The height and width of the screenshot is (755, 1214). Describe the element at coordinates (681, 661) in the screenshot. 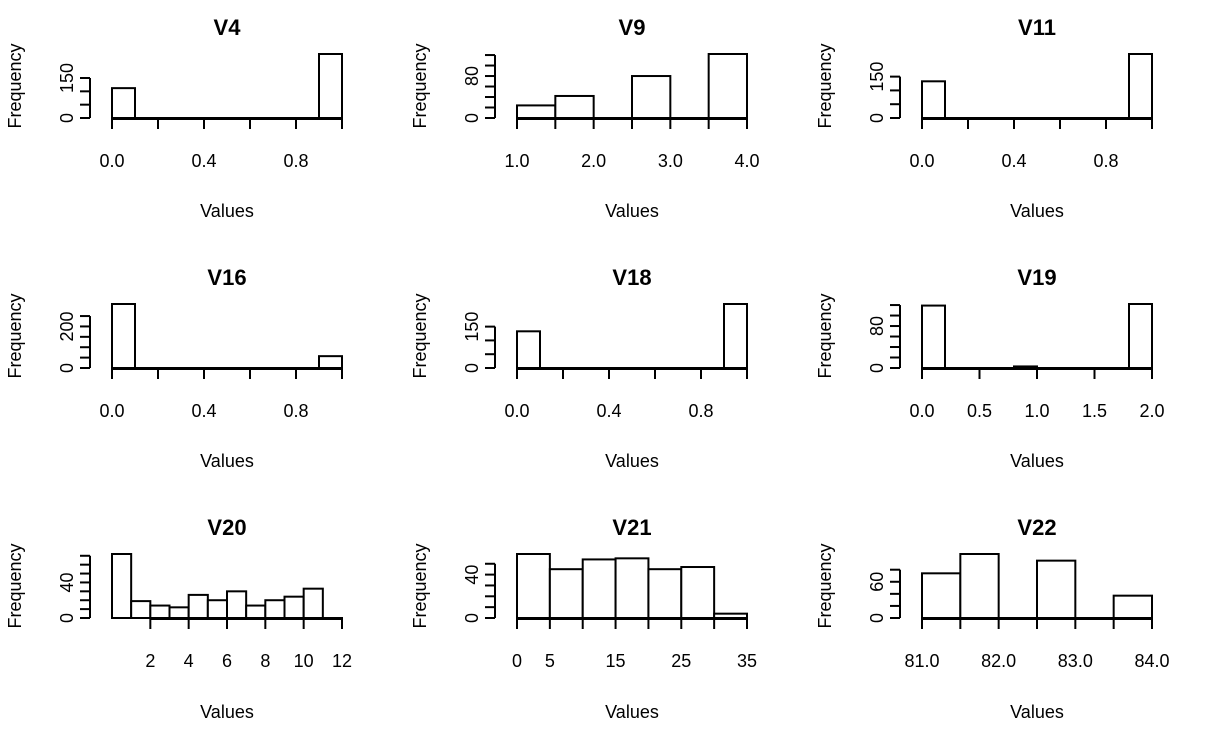

I see `x-tick-label: 25` at that location.